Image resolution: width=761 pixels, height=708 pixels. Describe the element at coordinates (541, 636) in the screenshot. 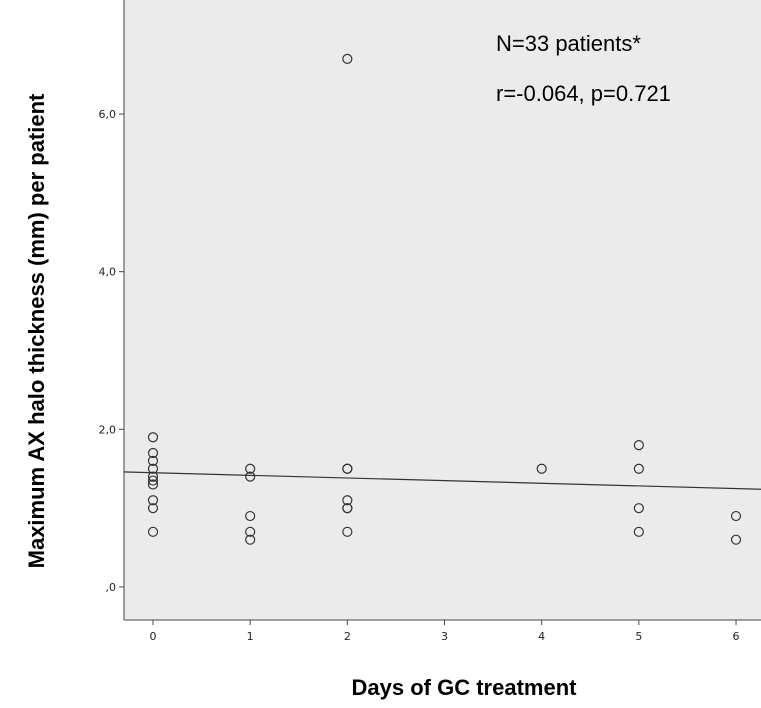

I see `x-tick-label: 4` at that location.